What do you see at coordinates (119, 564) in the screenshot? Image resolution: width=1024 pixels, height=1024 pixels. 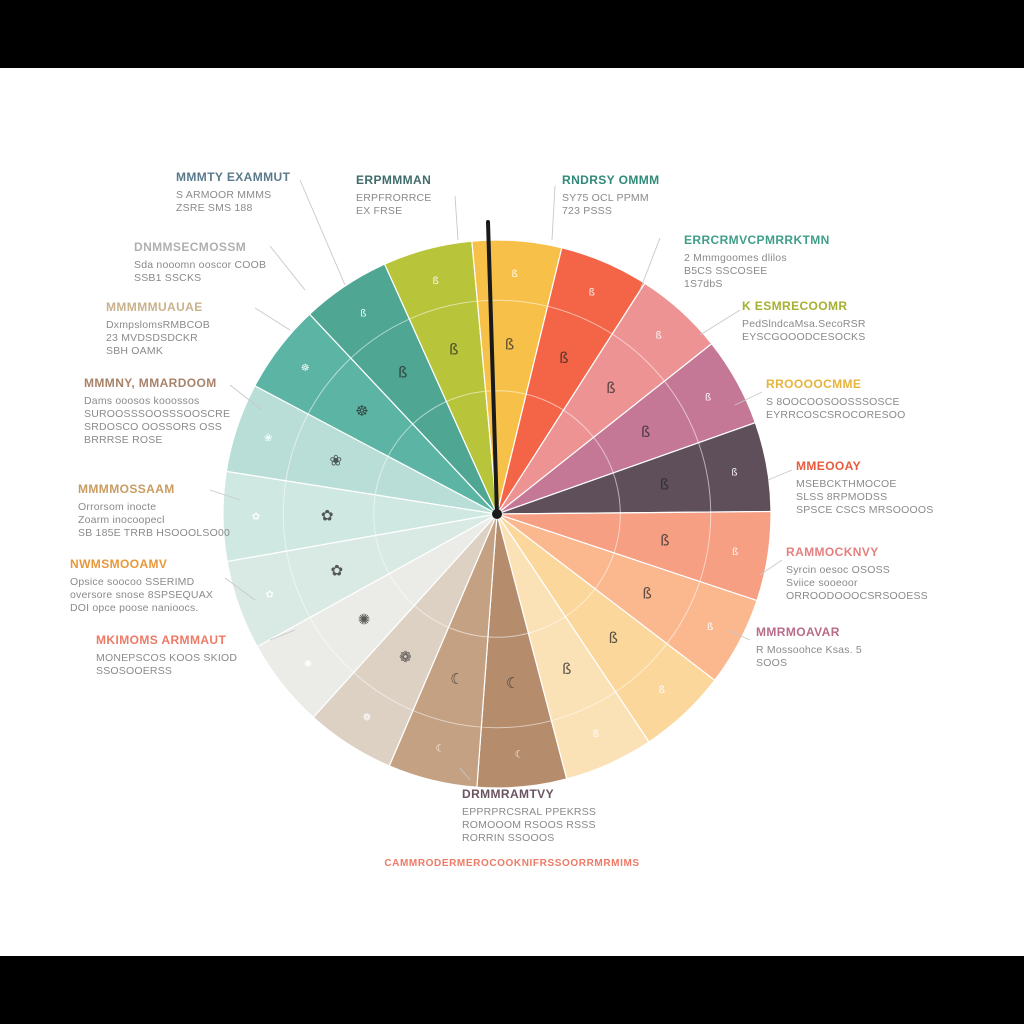 I see `label-title: NWMSMOOAMV` at bounding box center [119, 564].